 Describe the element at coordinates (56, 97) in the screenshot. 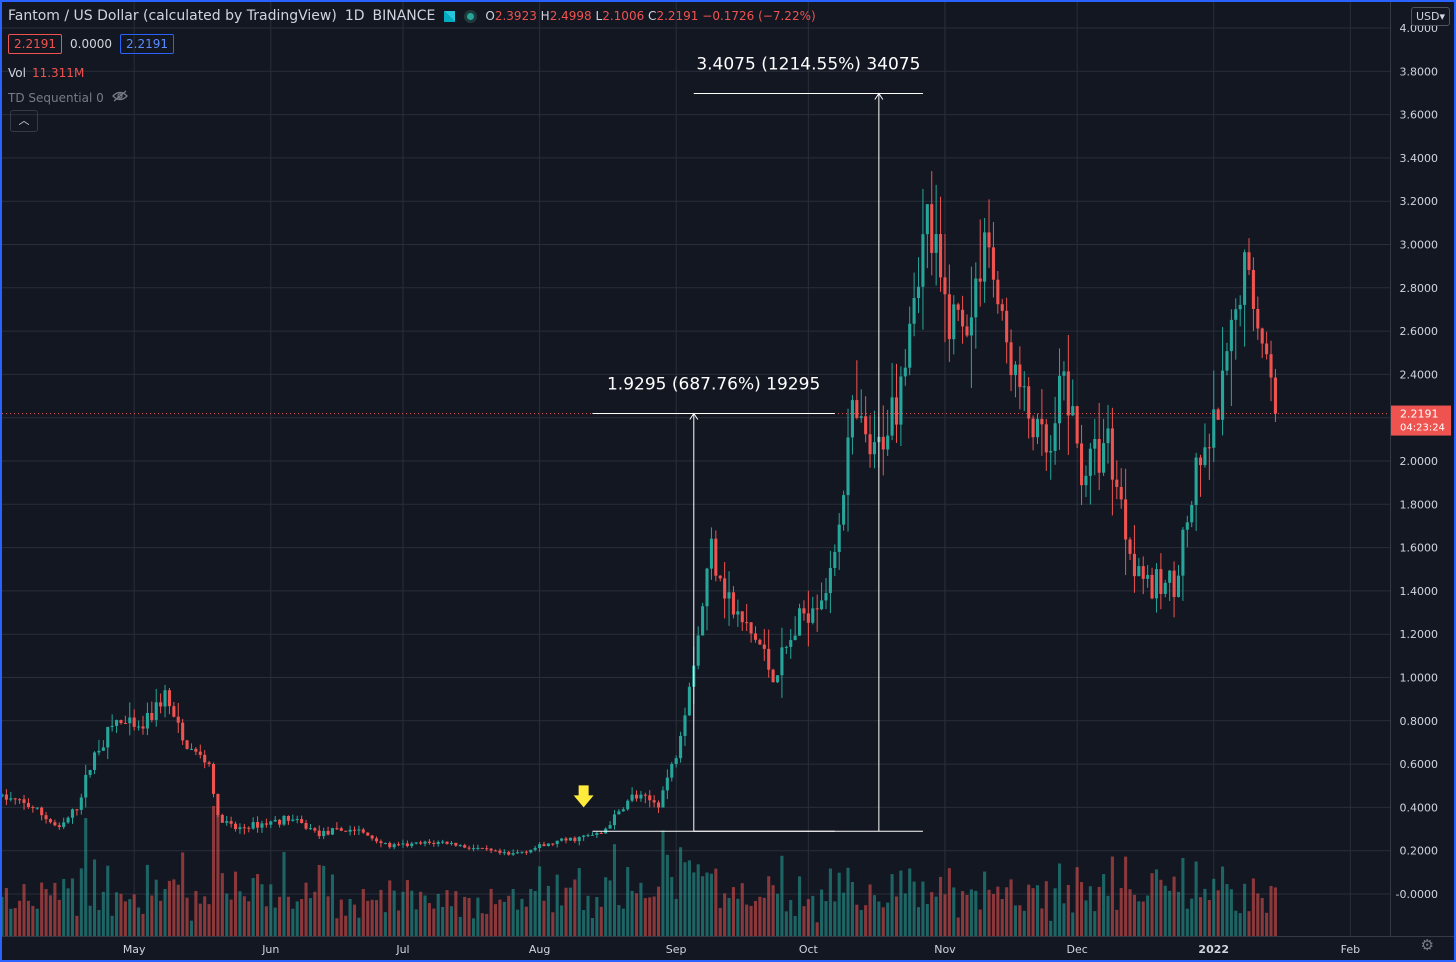

I see `indicator-label: TD Sequential 0` at that location.